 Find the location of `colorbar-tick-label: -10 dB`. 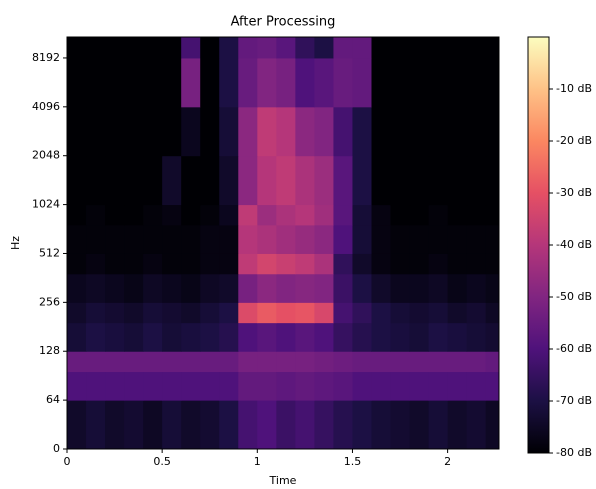

colorbar-tick-label: -10 dB is located at coordinates (574, 88).